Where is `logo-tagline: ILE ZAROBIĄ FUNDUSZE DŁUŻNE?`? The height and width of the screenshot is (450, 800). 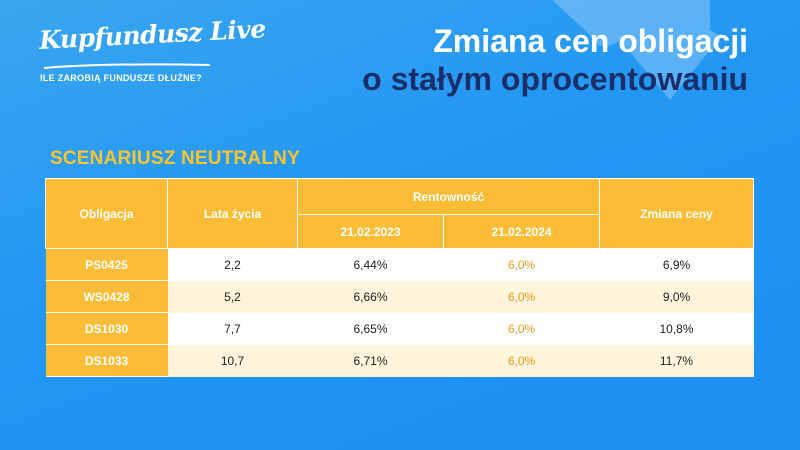
logo-tagline: ILE ZAROBIĄ FUNDUSZE DŁUŻNE? is located at coordinates (121, 78).